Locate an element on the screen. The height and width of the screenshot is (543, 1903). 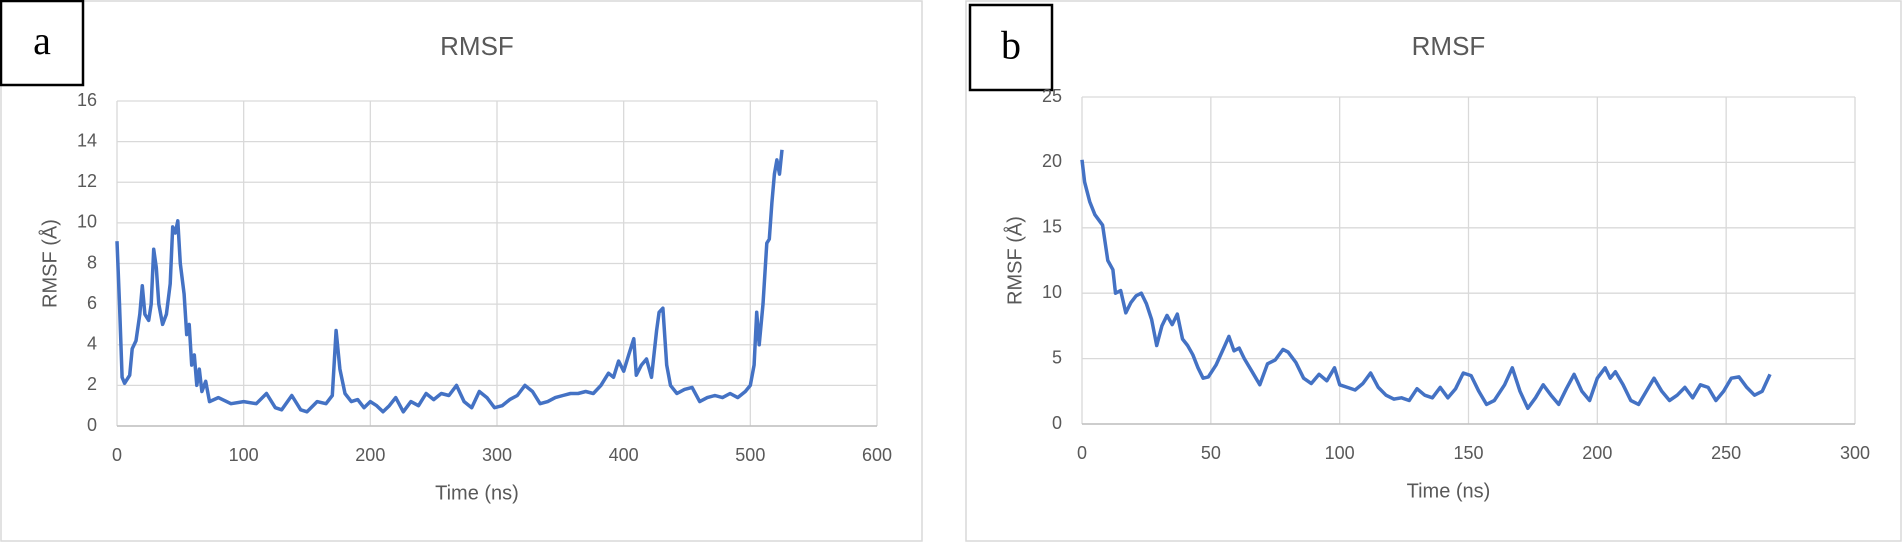
y-tick-label: 15 is located at coordinates (1052, 227).